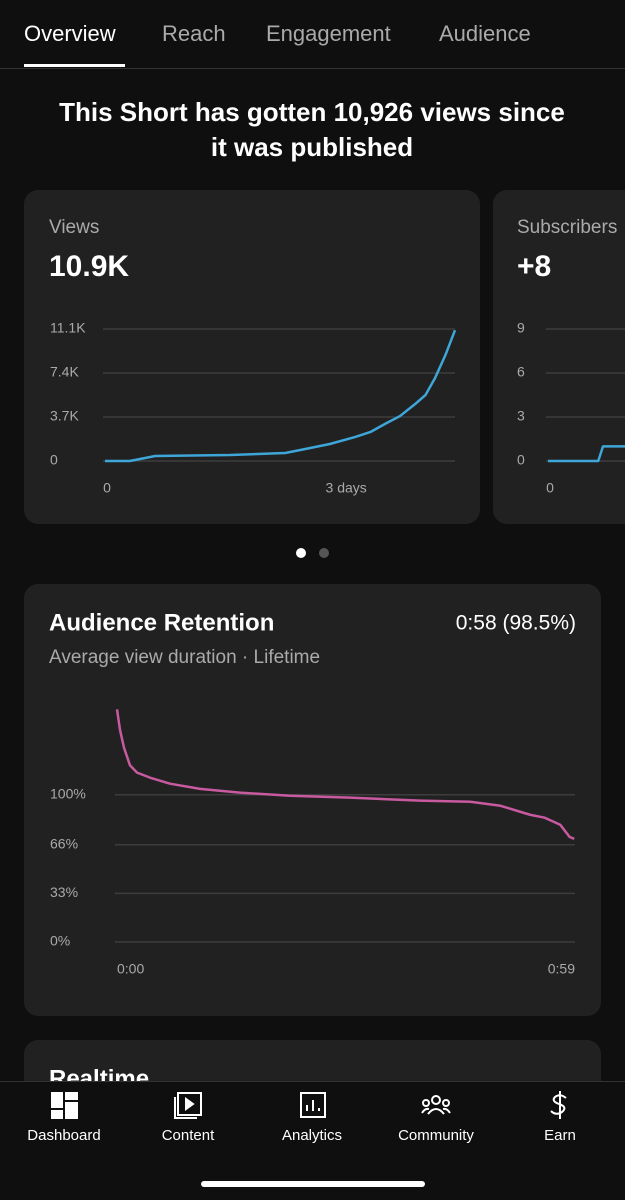 The image size is (625, 1200). What do you see at coordinates (89, 266) in the screenshot?
I see `card-value: 10.9K` at bounding box center [89, 266].